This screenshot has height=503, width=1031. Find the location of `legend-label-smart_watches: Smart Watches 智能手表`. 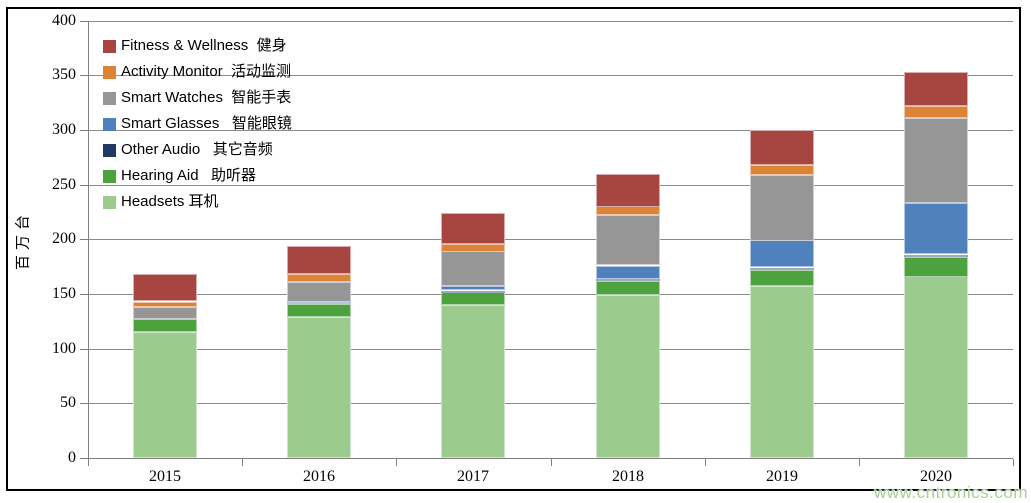

legend-label-smart_watches: Smart Watches 智能手表 is located at coordinates (206, 97).